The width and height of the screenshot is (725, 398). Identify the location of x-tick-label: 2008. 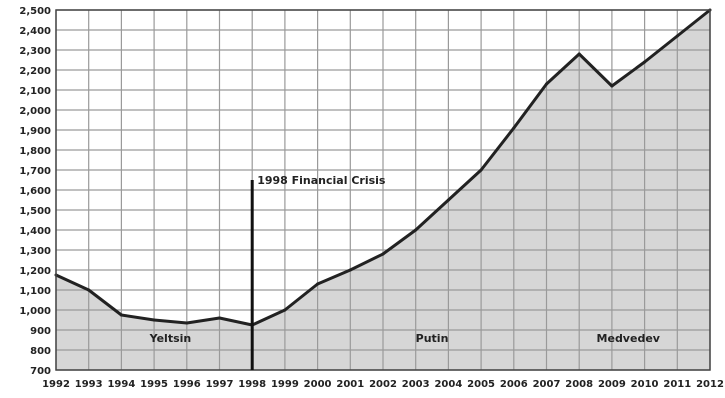
(579, 384).